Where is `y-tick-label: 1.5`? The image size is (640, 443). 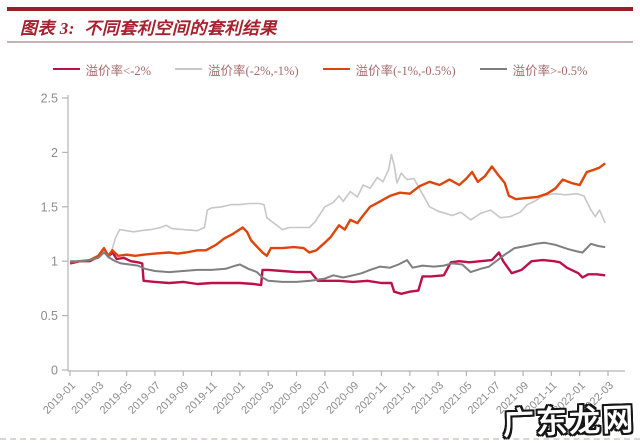
y-tick-label: 1.5 is located at coordinates (49, 207).